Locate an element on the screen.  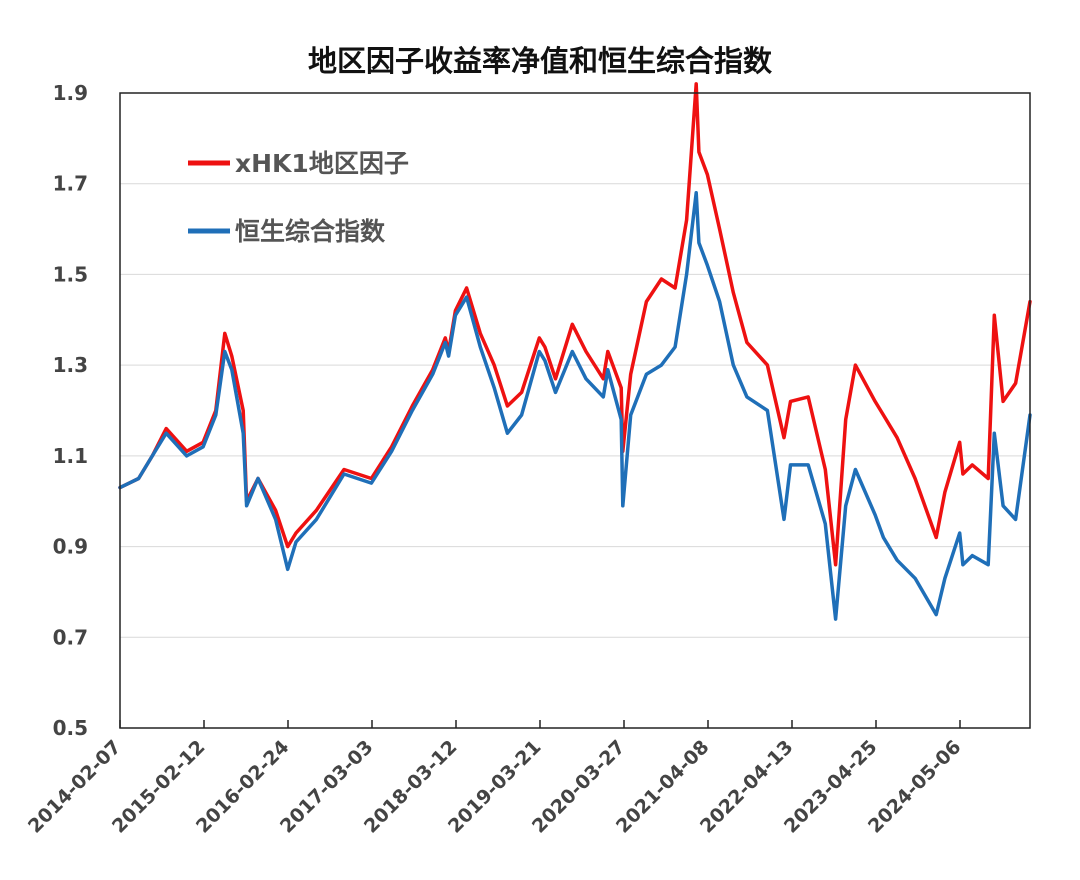
y-tick-label: 1.3 is located at coordinates (70, 365).